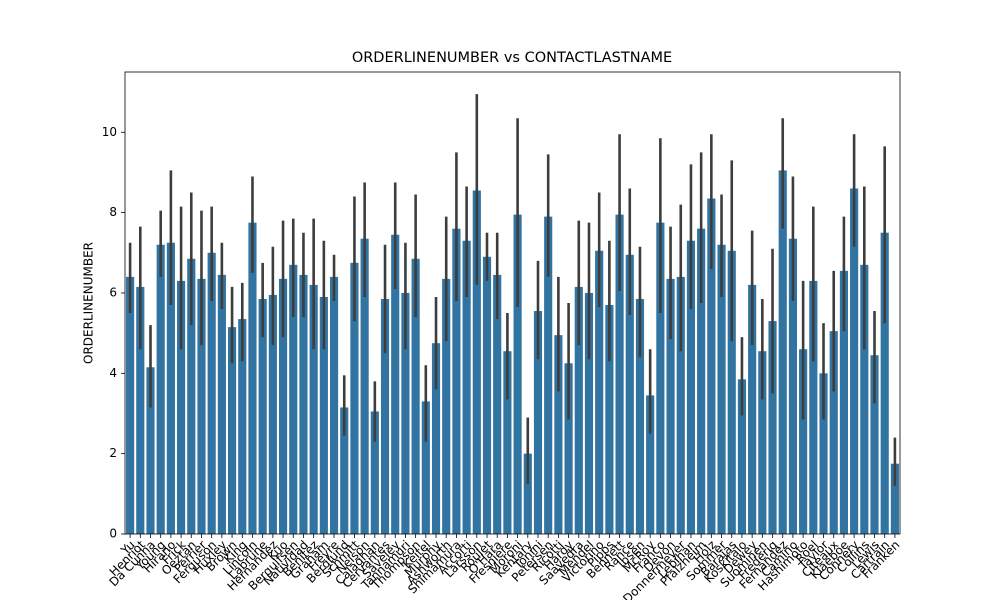 The image size is (1000, 604). Describe the element at coordinates (113, 453) in the screenshot. I see `y-tick-label: 2` at that location.